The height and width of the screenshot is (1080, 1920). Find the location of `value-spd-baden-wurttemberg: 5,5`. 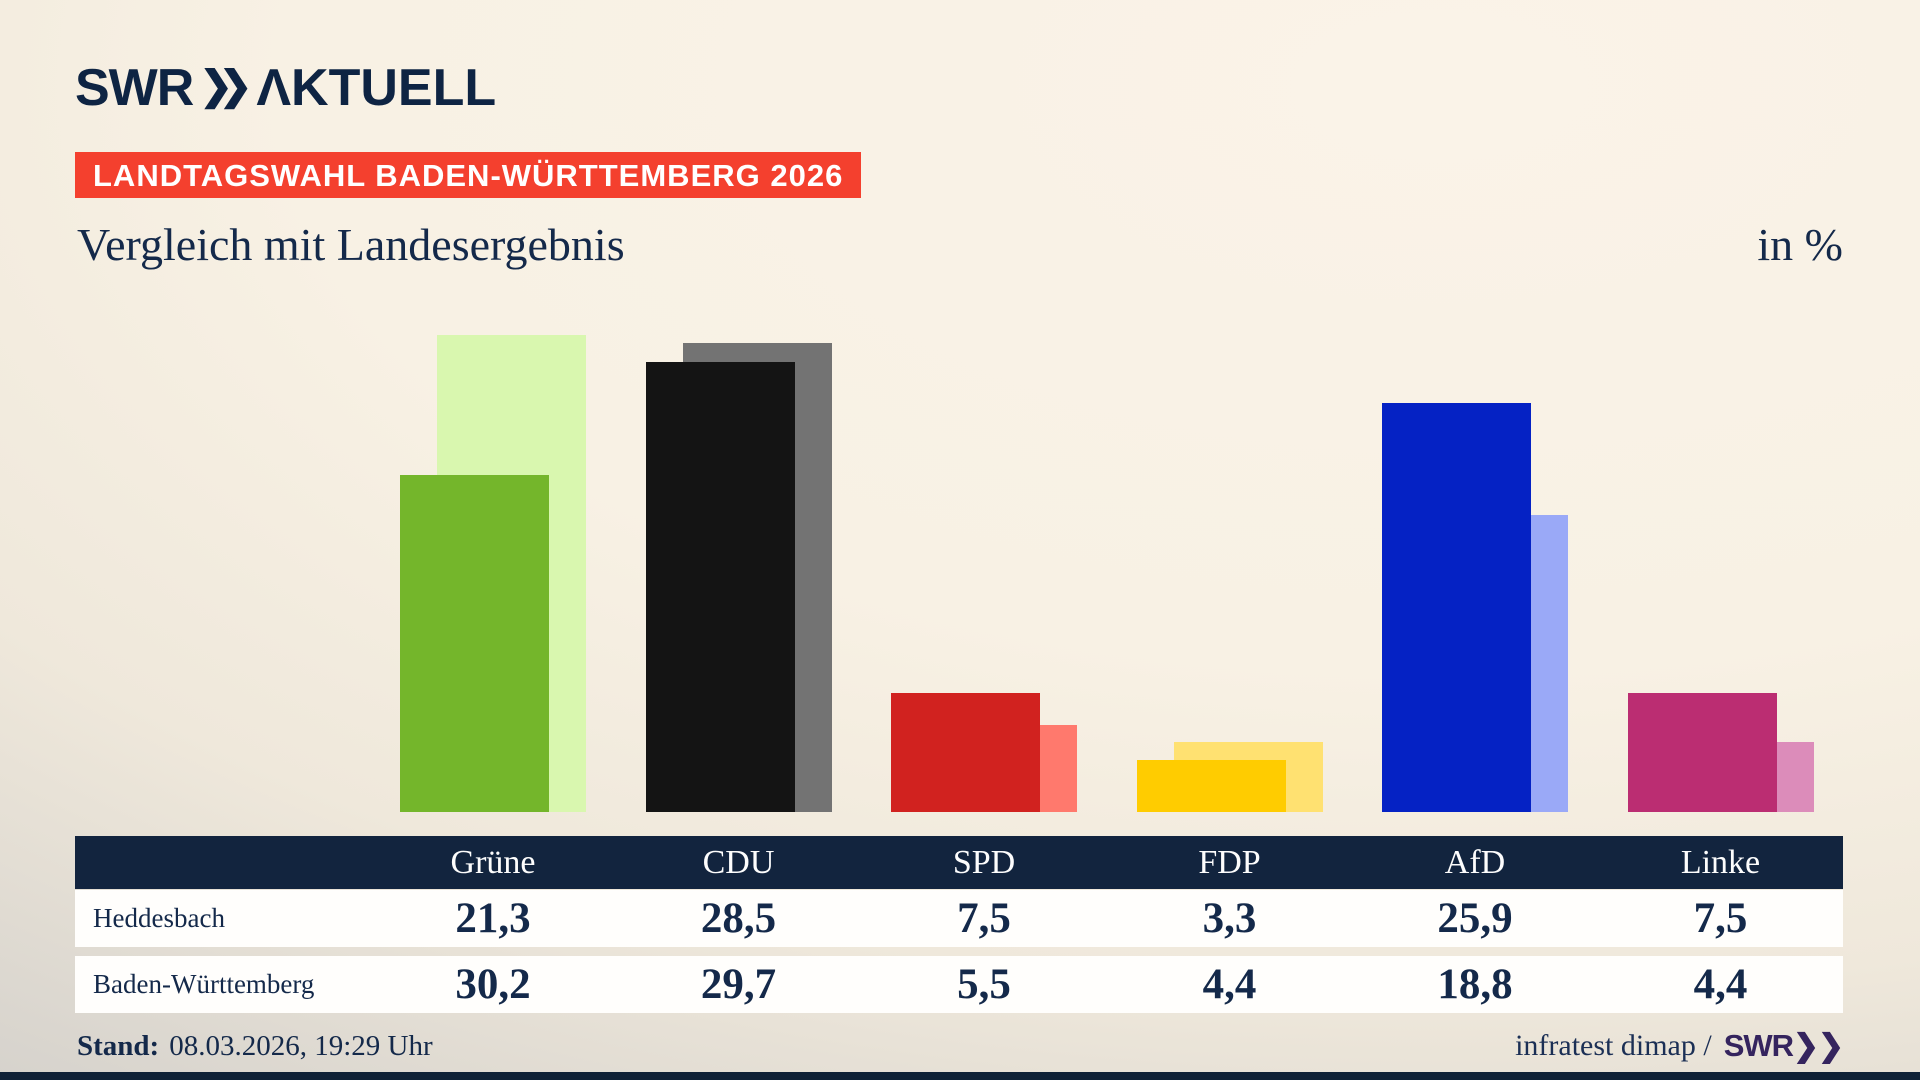

value-spd-baden-wurttemberg: 5,5 is located at coordinates (984, 984).